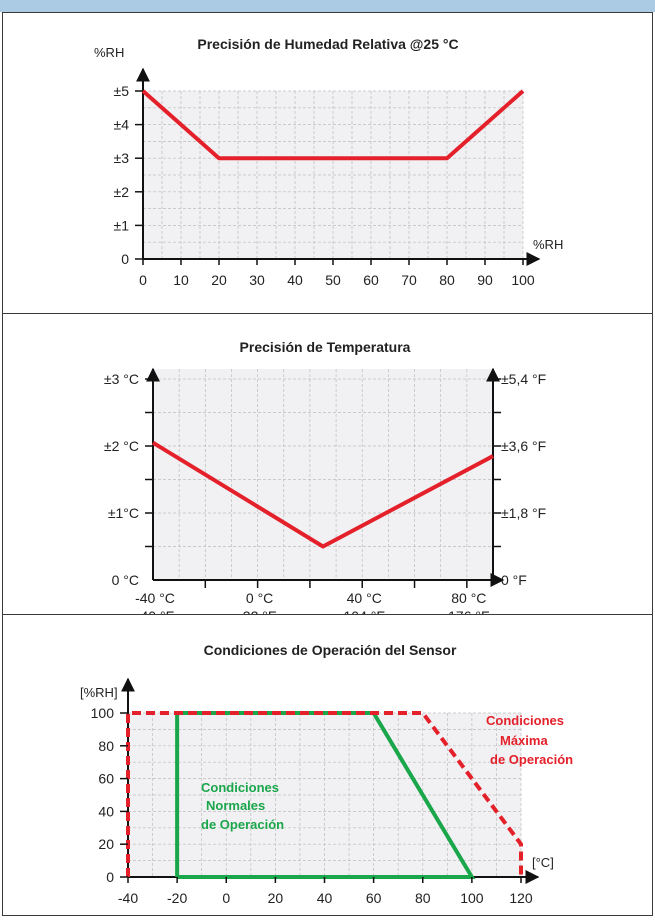 This screenshot has width=655, height=920. What do you see at coordinates (531, 759) in the screenshot?
I see `max-operation-label: de Operación` at bounding box center [531, 759].